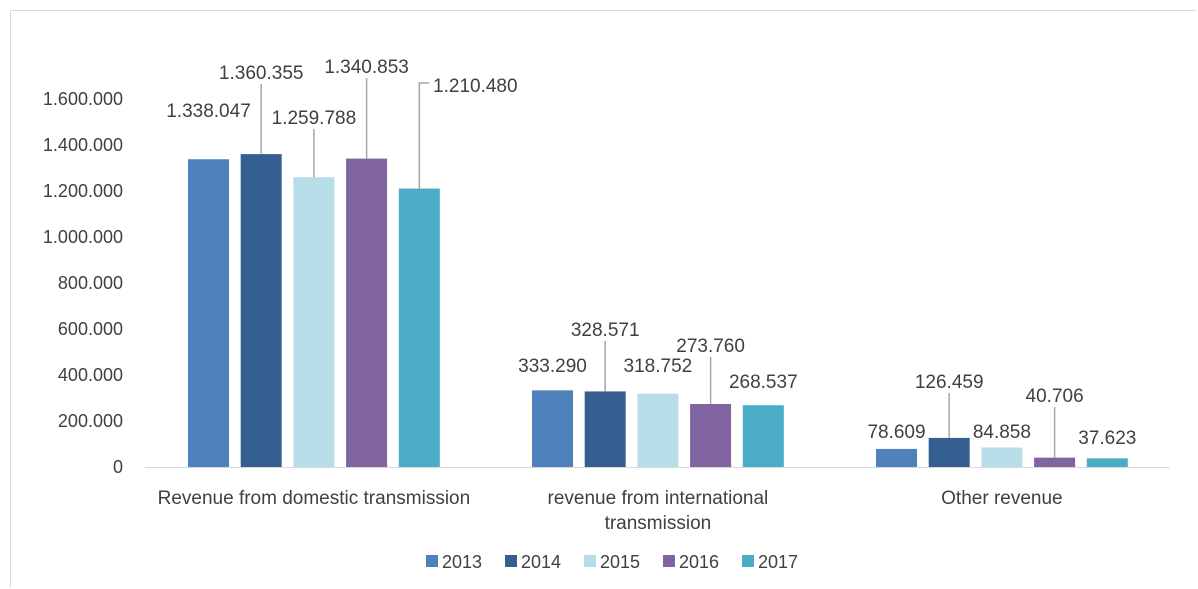  Describe the element at coordinates (511, 561) in the screenshot. I see `legend-swatch-2014` at that location.